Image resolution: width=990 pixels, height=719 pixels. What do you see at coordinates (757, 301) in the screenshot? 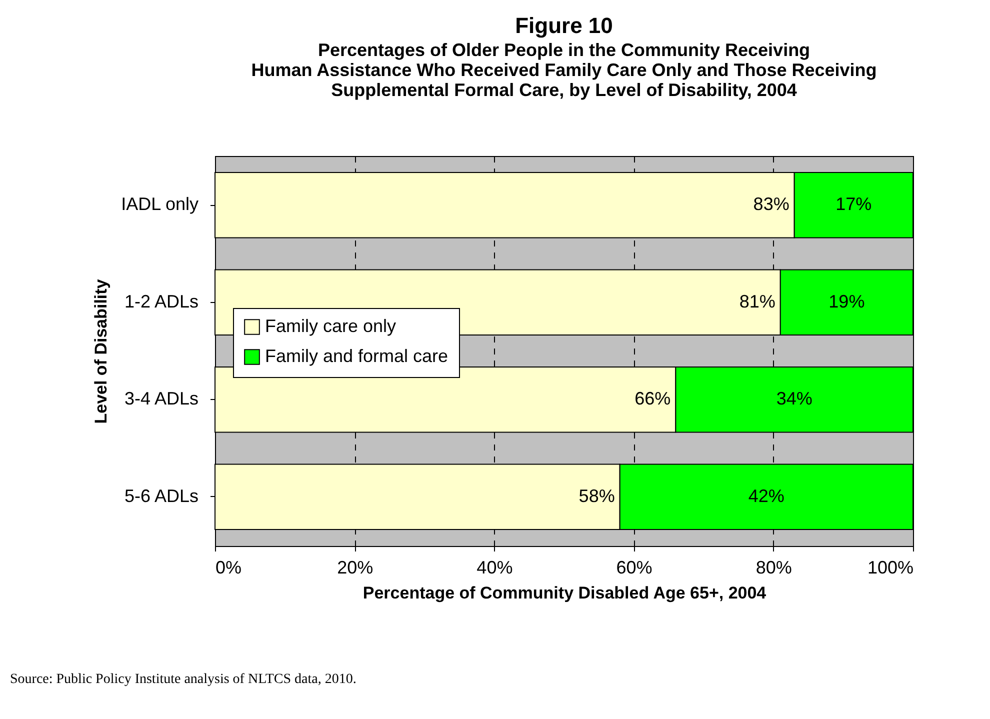
I see `data-label: 81%` at bounding box center [757, 301].